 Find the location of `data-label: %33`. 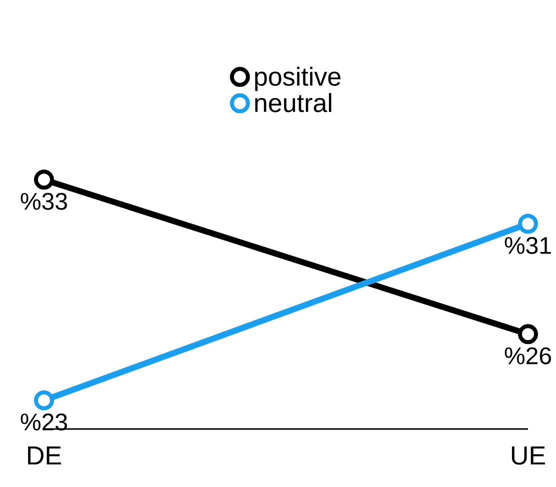

data-label: %33 is located at coordinates (43, 201).